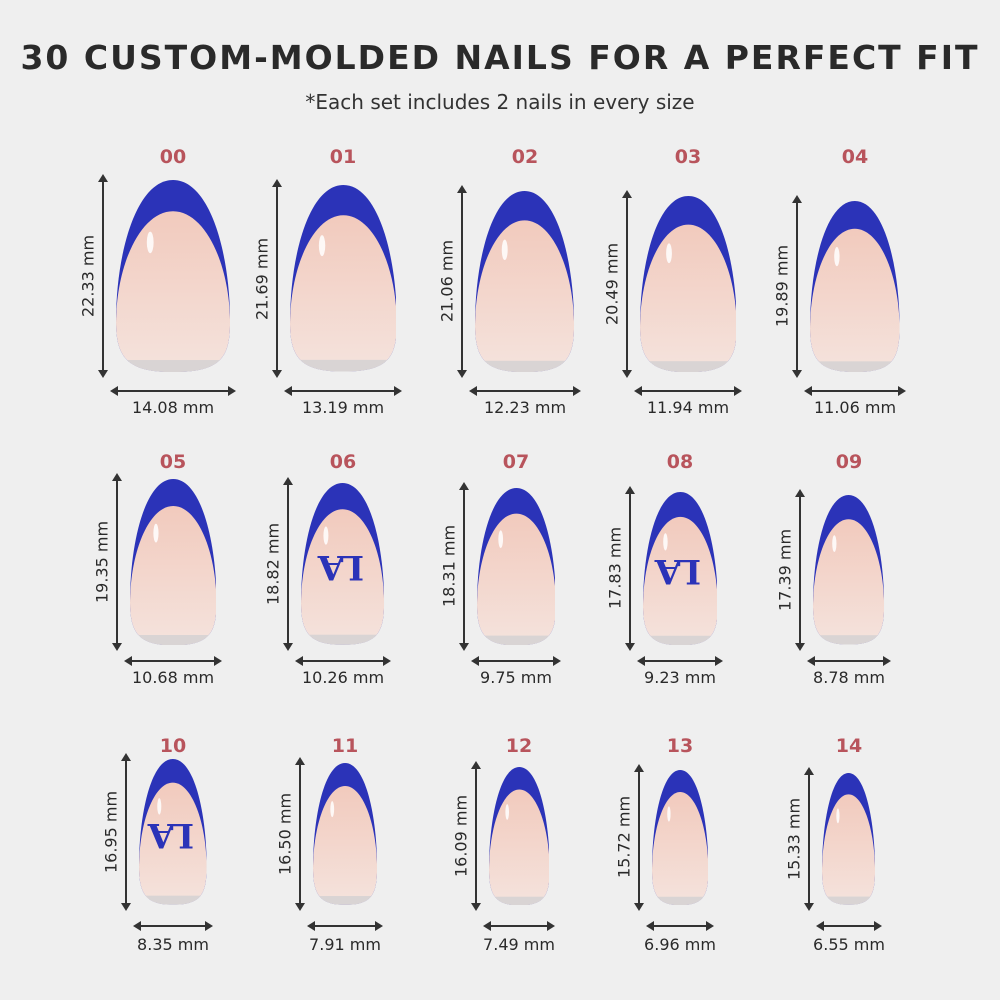  What do you see at coordinates (615, 568) in the screenshot?
I see `height-measurement: 17.83 mm` at bounding box center [615, 568].